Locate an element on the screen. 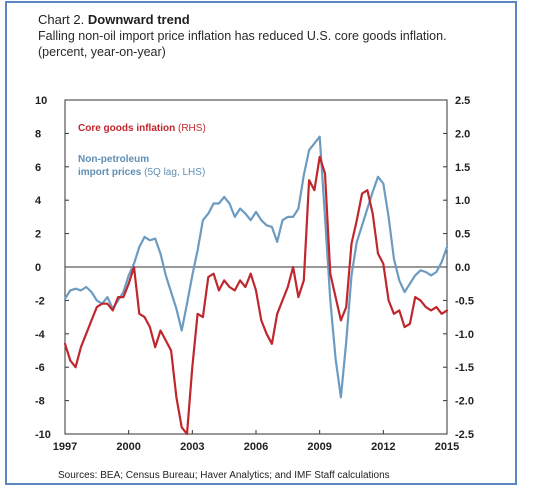 The height and width of the screenshot is (490, 540). left-tick-label: -4 is located at coordinates (40, 335).